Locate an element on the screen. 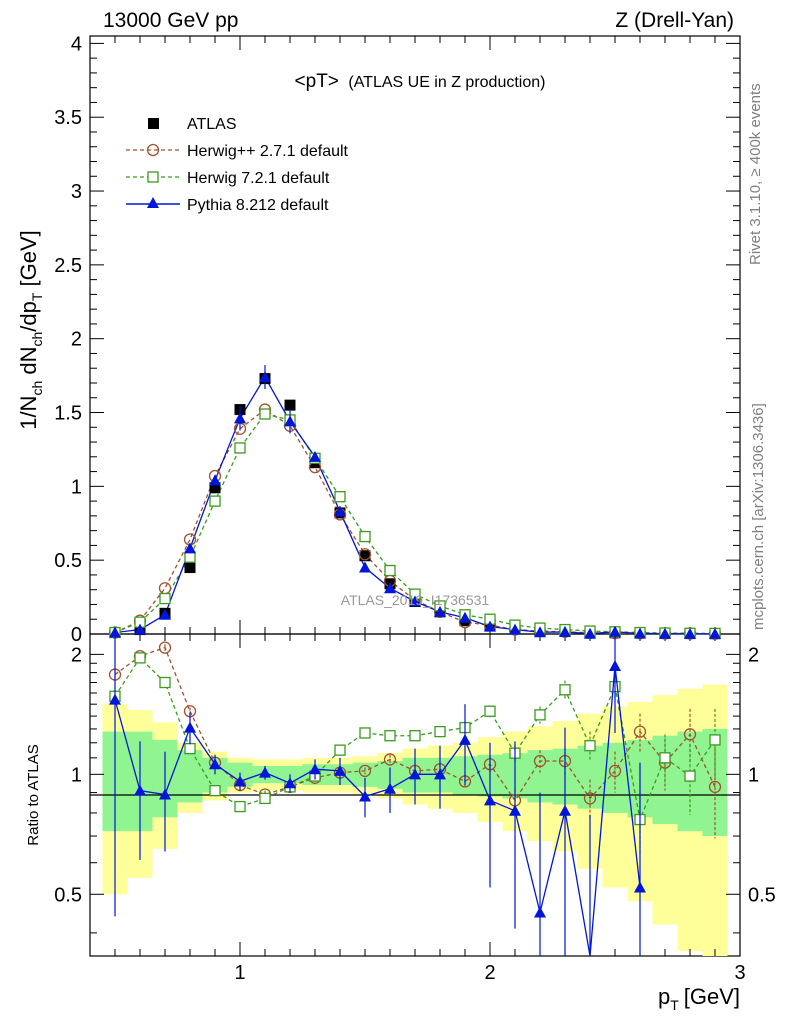 The width and height of the screenshot is (786, 1024). rivet-label: Rivet 3.1.10, ≥ 400k events is located at coordinates (755, 174).